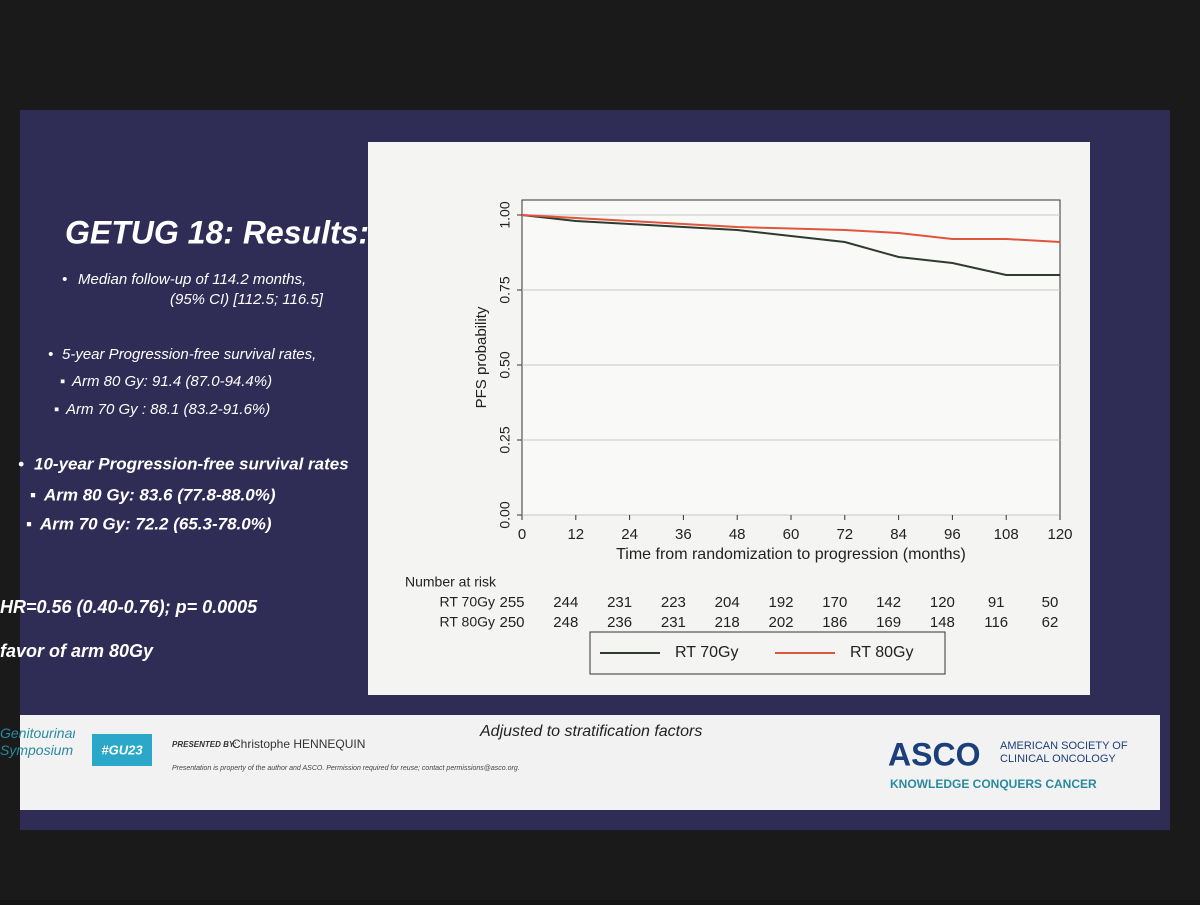  I want to click on hazard-ratio: HR=0.56 (0.40-0.76); p= 0.0005, so click(129, 607).